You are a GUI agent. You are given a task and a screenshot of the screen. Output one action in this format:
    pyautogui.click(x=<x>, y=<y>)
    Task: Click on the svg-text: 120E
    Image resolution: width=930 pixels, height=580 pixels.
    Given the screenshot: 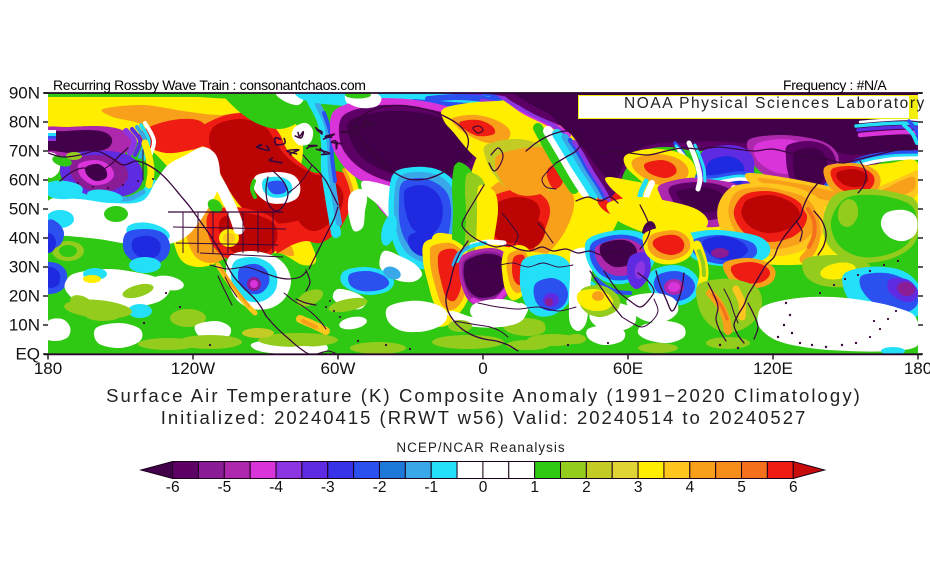 What is the action you would take?
    pyautogui.click(x=773, y=368)
    